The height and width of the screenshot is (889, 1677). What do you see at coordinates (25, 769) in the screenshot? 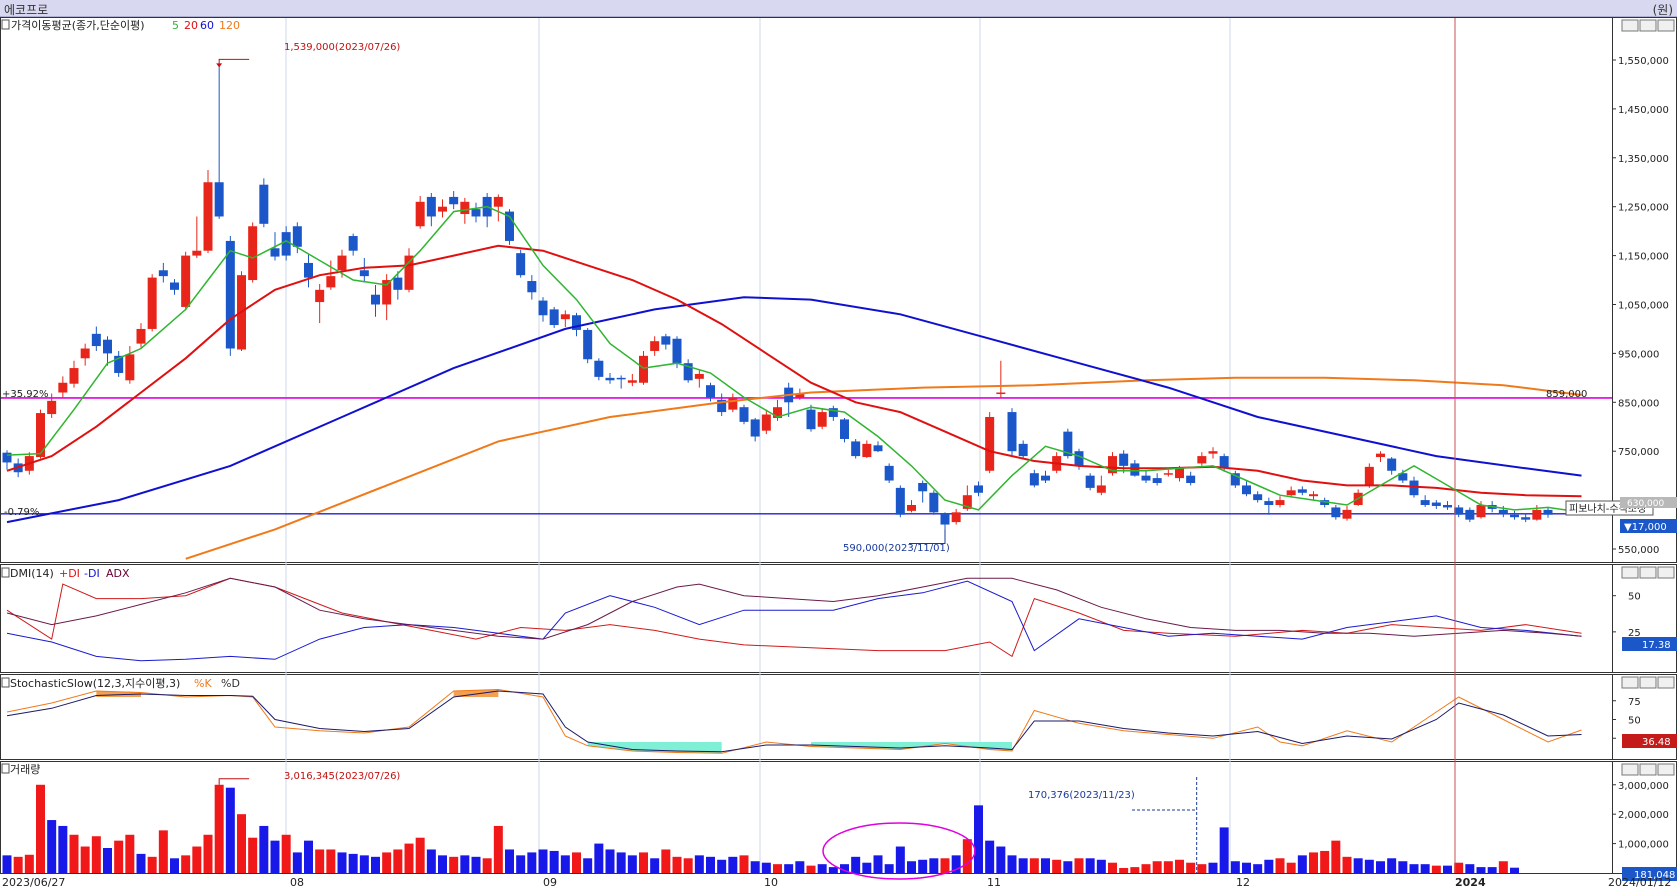
I see `volume-title: 거래량` at bounding box center [25, 769].